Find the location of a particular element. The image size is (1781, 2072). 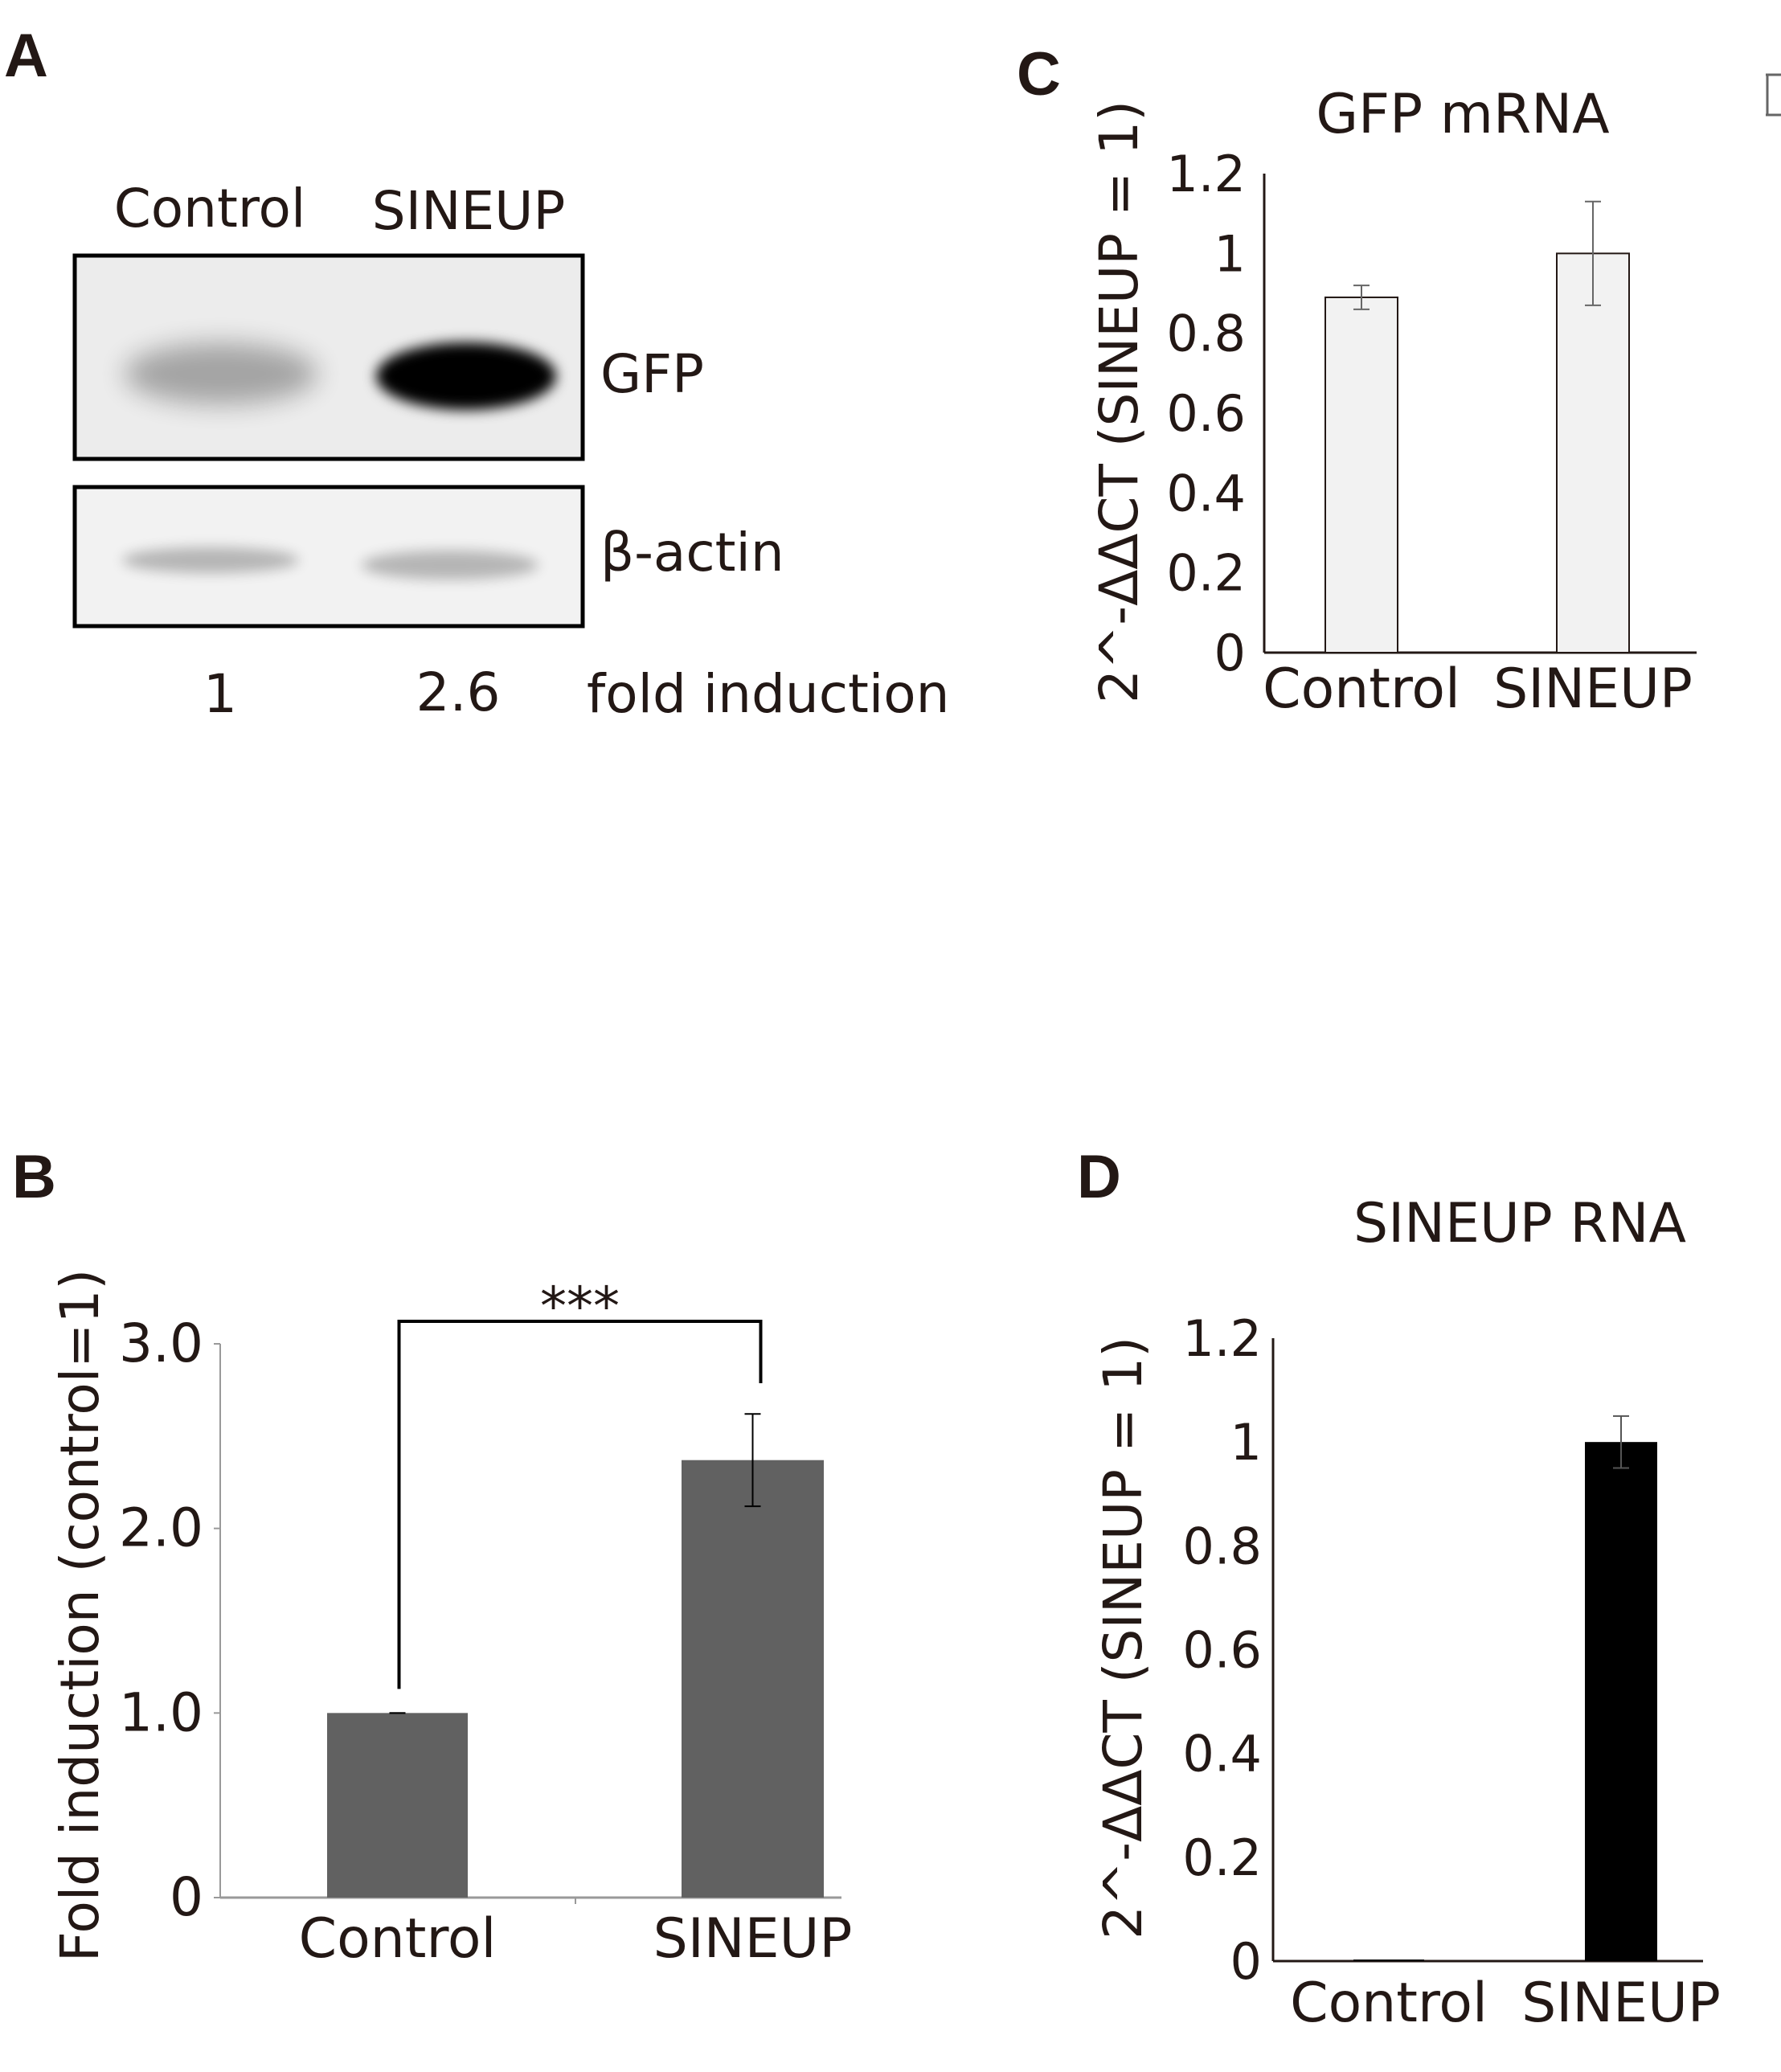

band-label-actin: β-actin is located at coordinates (692, 553).